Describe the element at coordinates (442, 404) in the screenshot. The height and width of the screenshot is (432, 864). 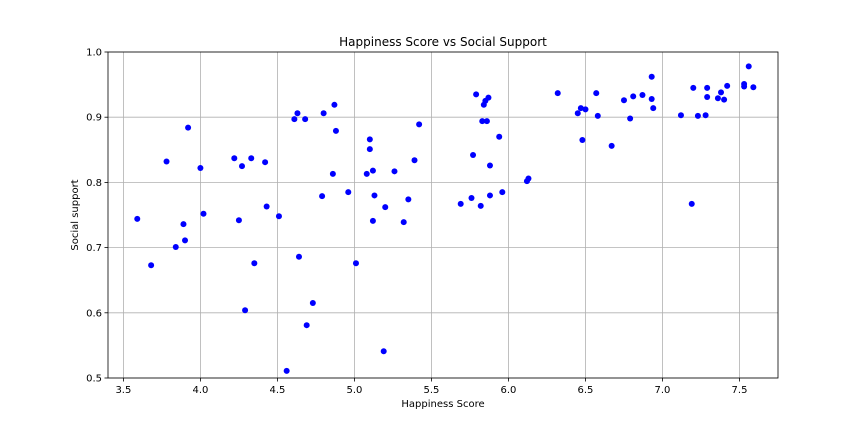
I see `x-axis-label: Happiness Score` at that location.